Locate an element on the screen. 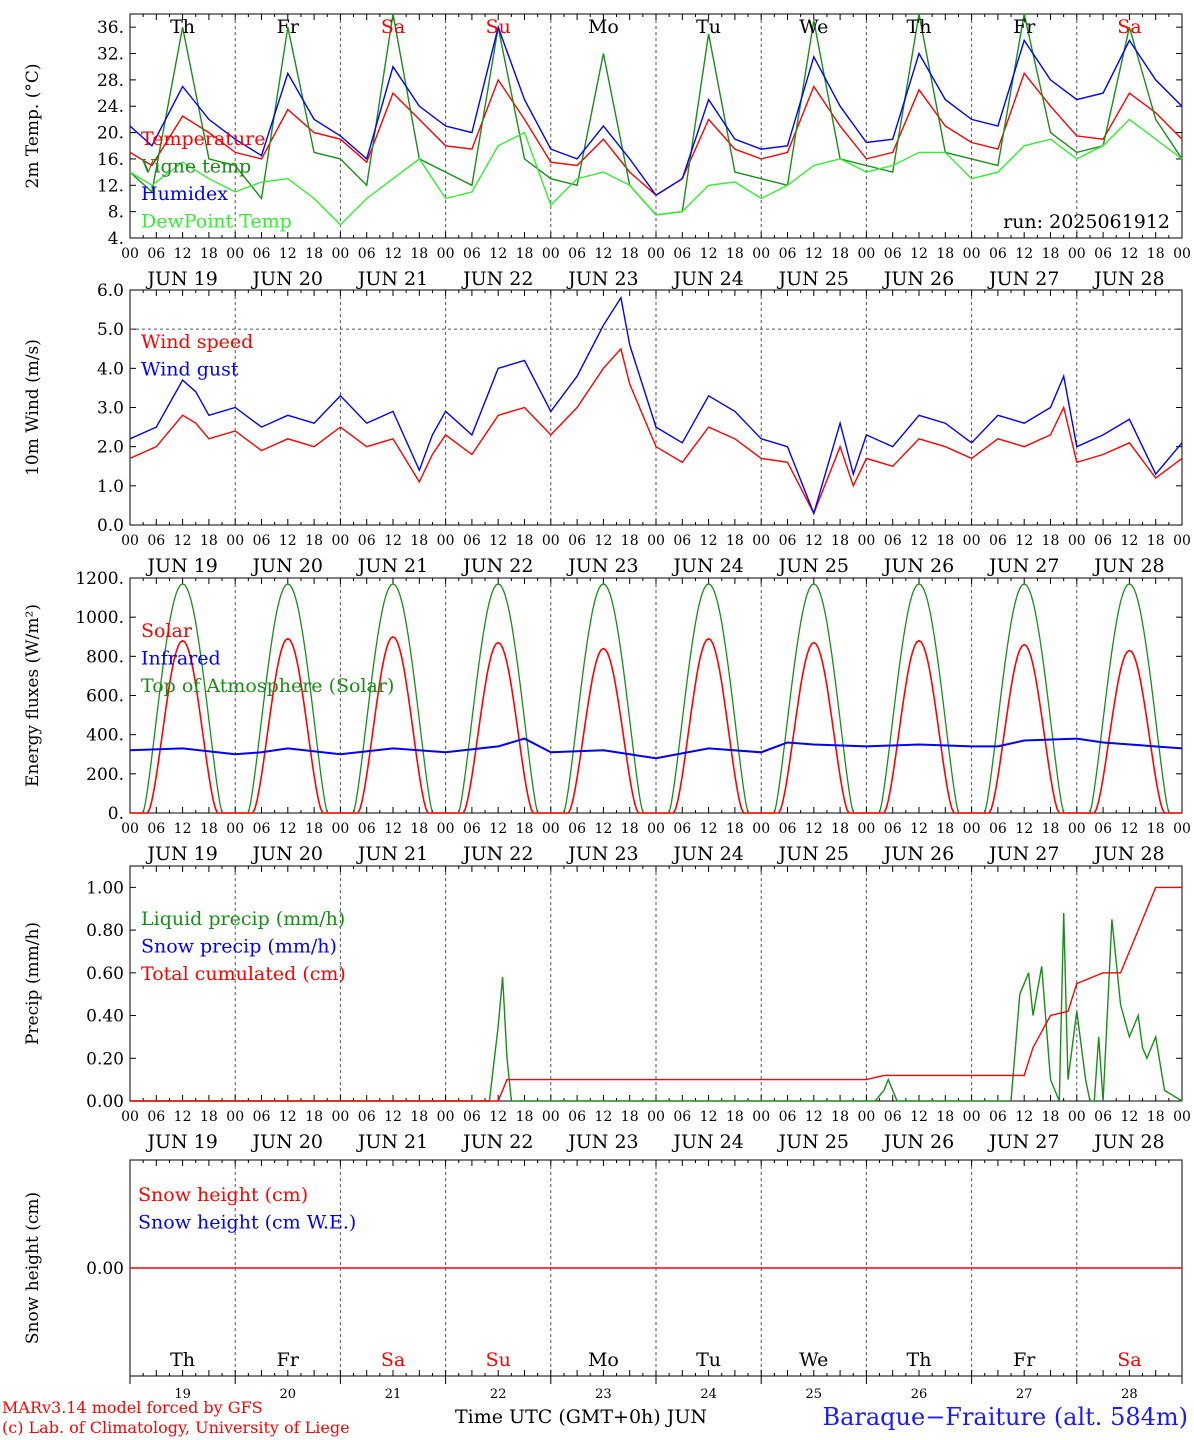 This screenshot has height=1440, width=1194. day-name-top: Tu is located at coordinates (708, 27).